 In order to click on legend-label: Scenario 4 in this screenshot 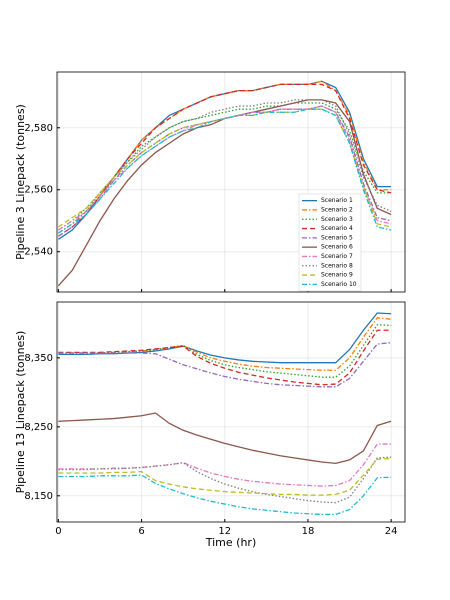, I will do `click(337, 228)`.